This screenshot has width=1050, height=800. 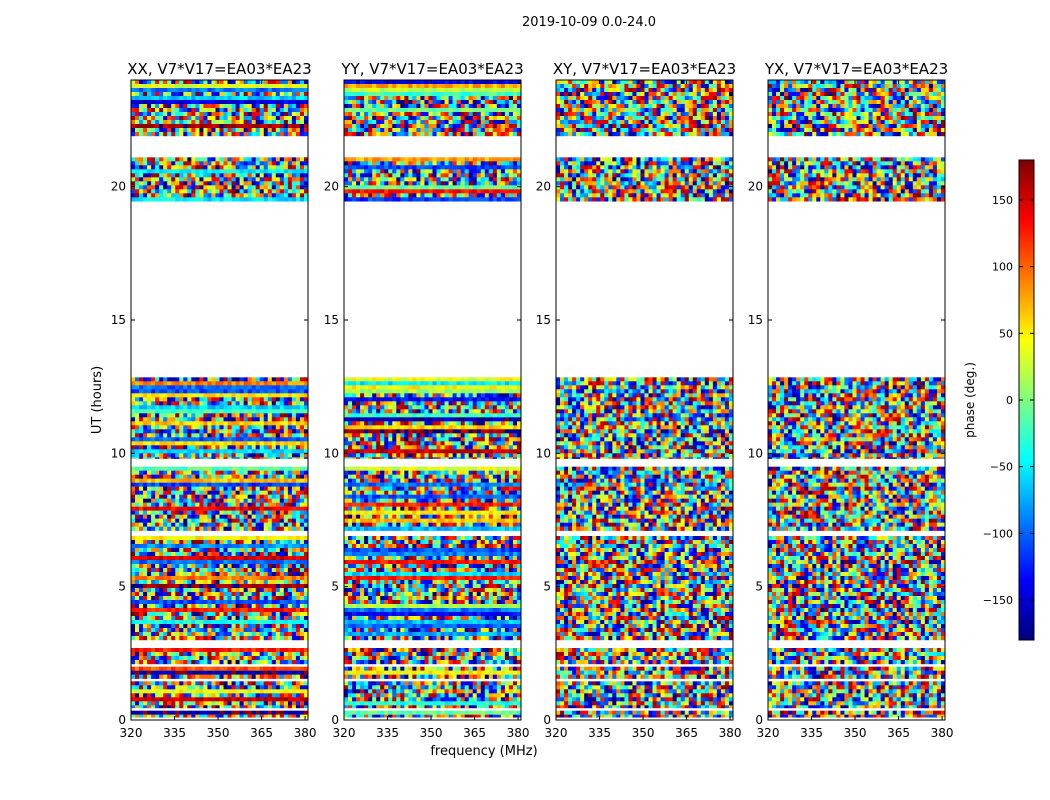 I want to click on colorbar-tick-label: 50, so click(x=1006, y=333).